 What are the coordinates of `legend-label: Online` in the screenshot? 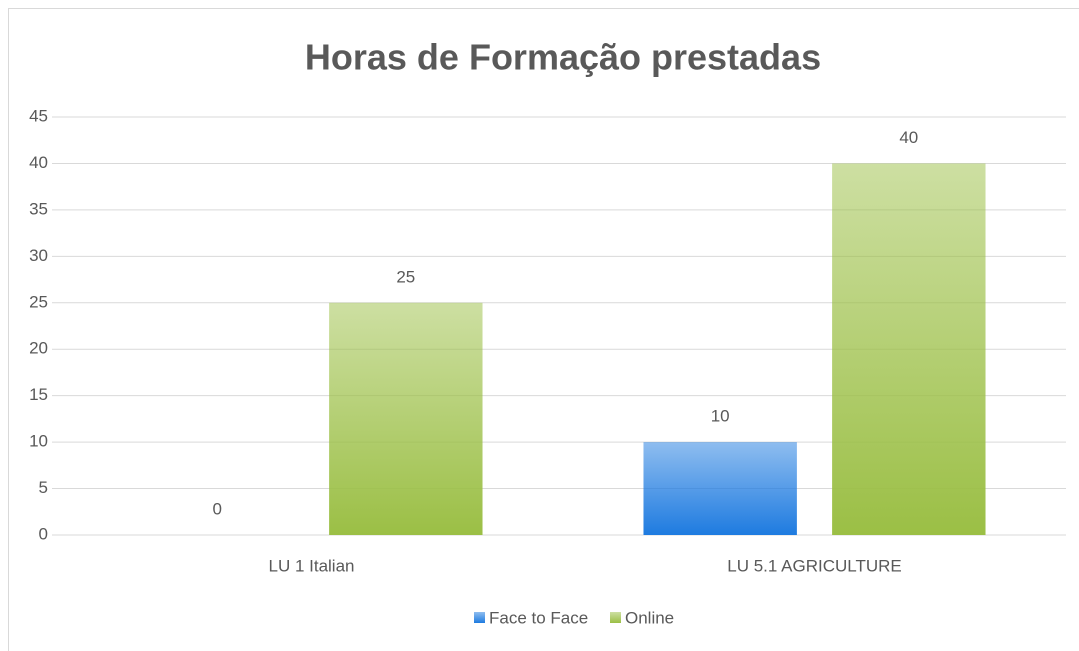 It's located at (649, 617).